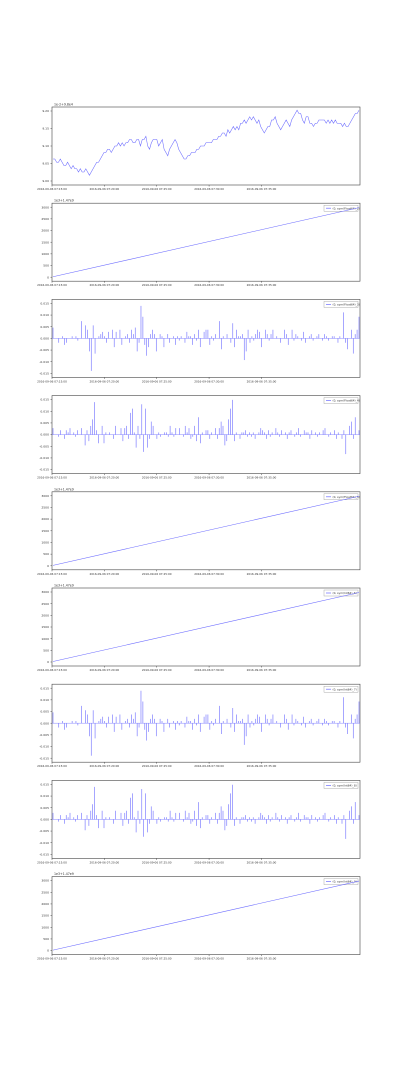  Describe the element at coordinates (45, 129) in the screenshot. I see `y-tick-label: 9.15` at that location.